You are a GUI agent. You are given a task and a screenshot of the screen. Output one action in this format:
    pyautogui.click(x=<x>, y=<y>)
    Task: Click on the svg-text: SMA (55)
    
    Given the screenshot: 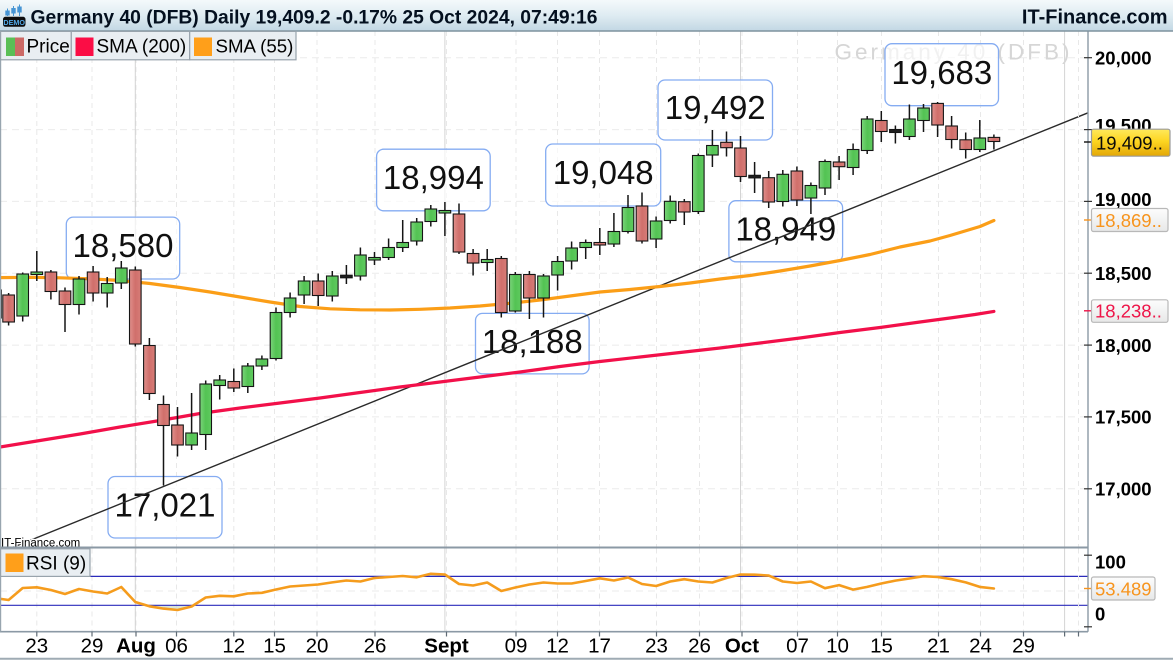 What is the action you would take?
    pyautogui.click(x=255, y=46)
    